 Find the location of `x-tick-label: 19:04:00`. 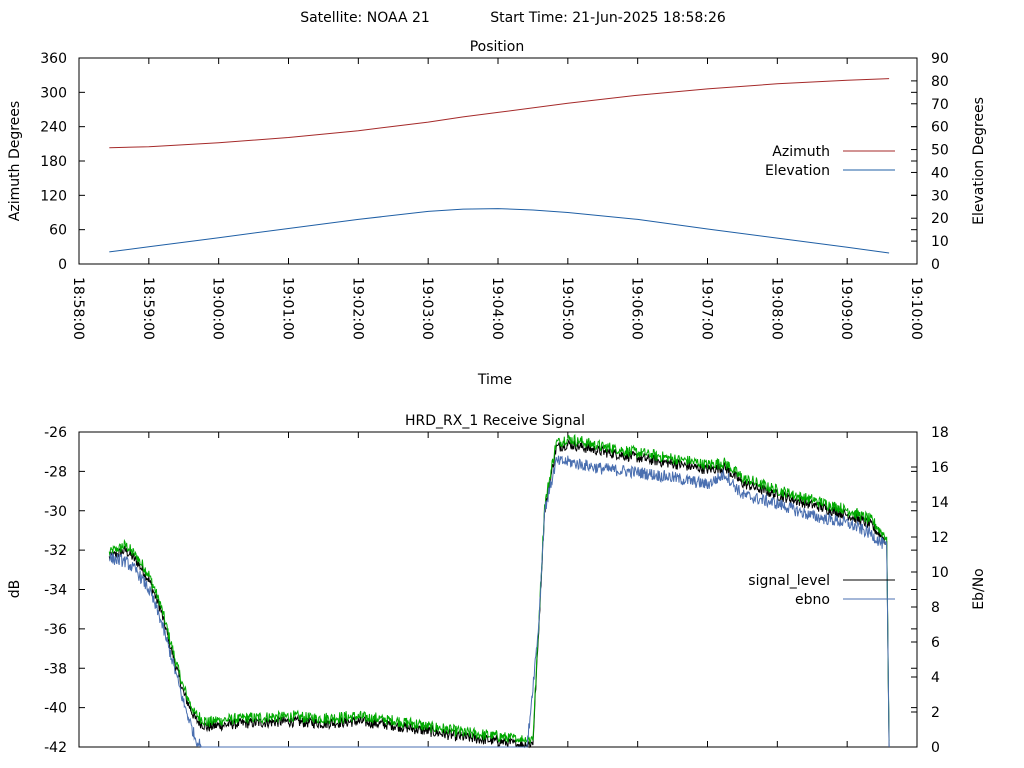

x-tick-label: 19:04:00 is located at coordinates (497, 308).